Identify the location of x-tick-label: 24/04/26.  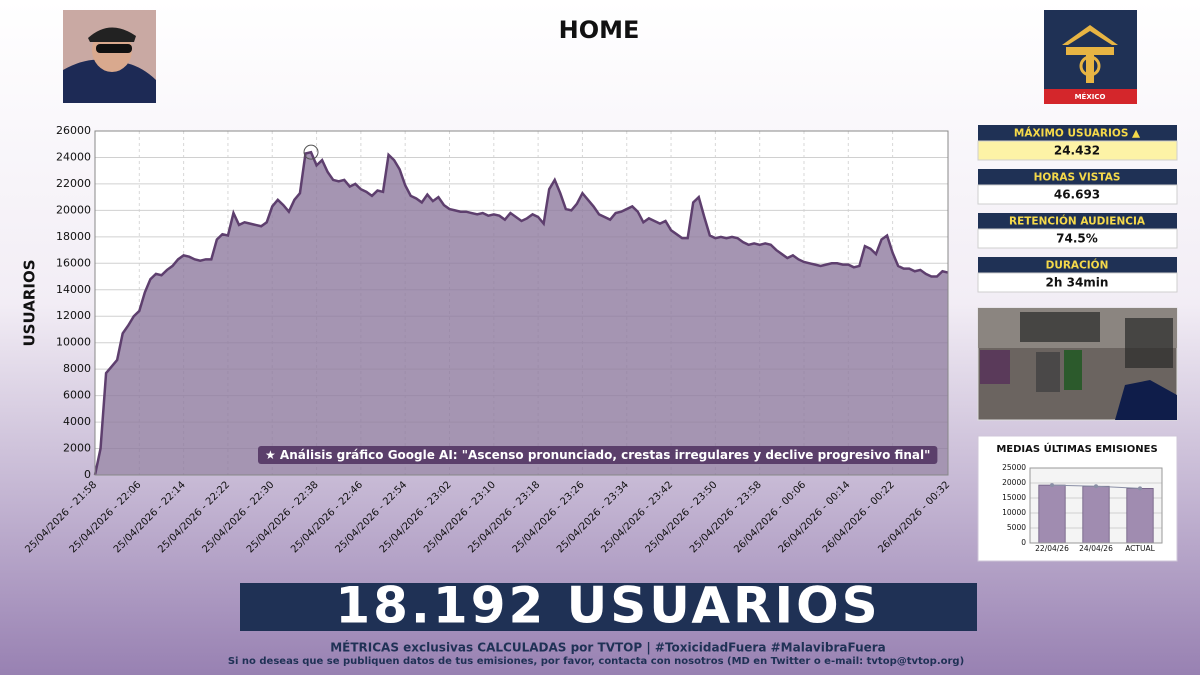
(1096, 548).